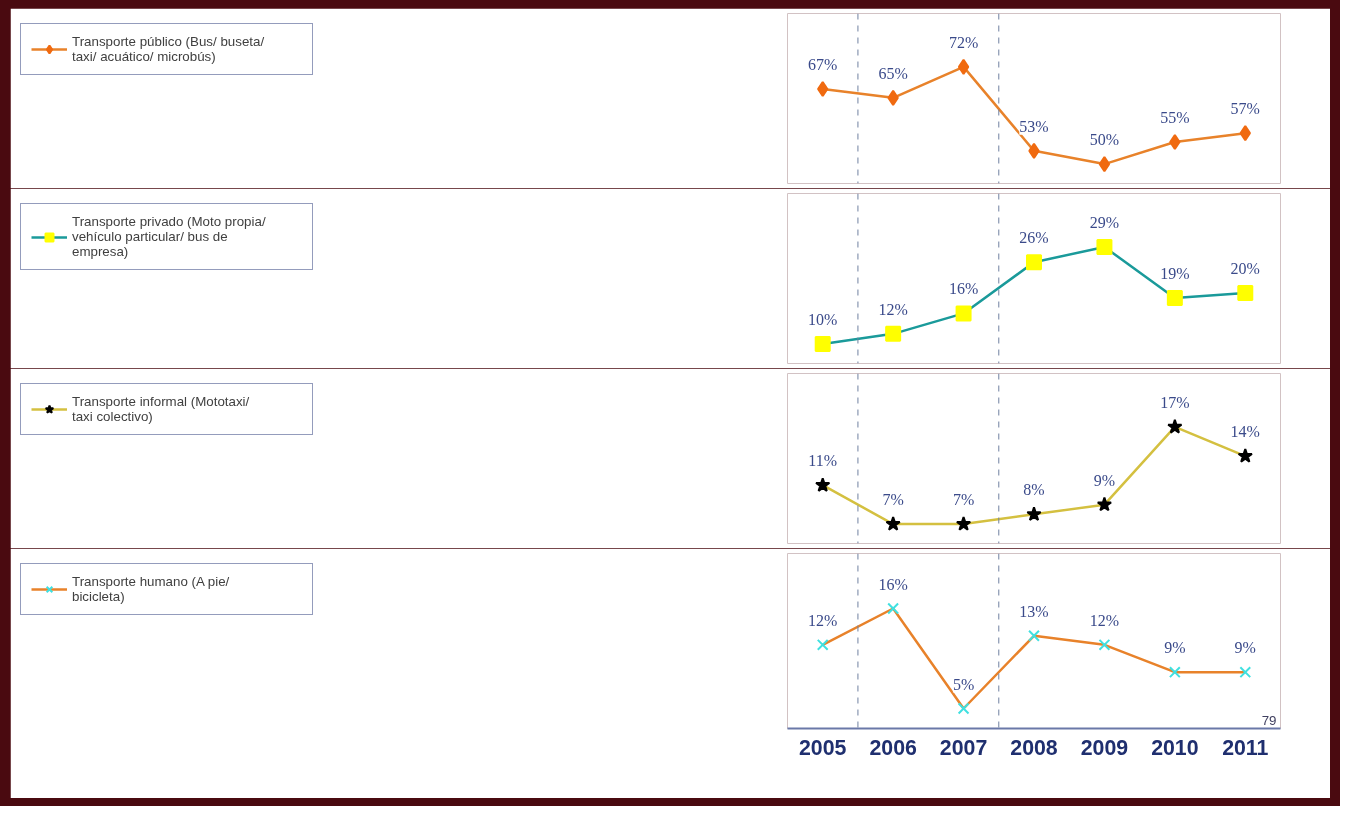 The image size is (1365, 836). What do you see at coordinates (1245, 432) in the screenshot?
I see `data-label: 14%` at bounding box center [1245, 432].